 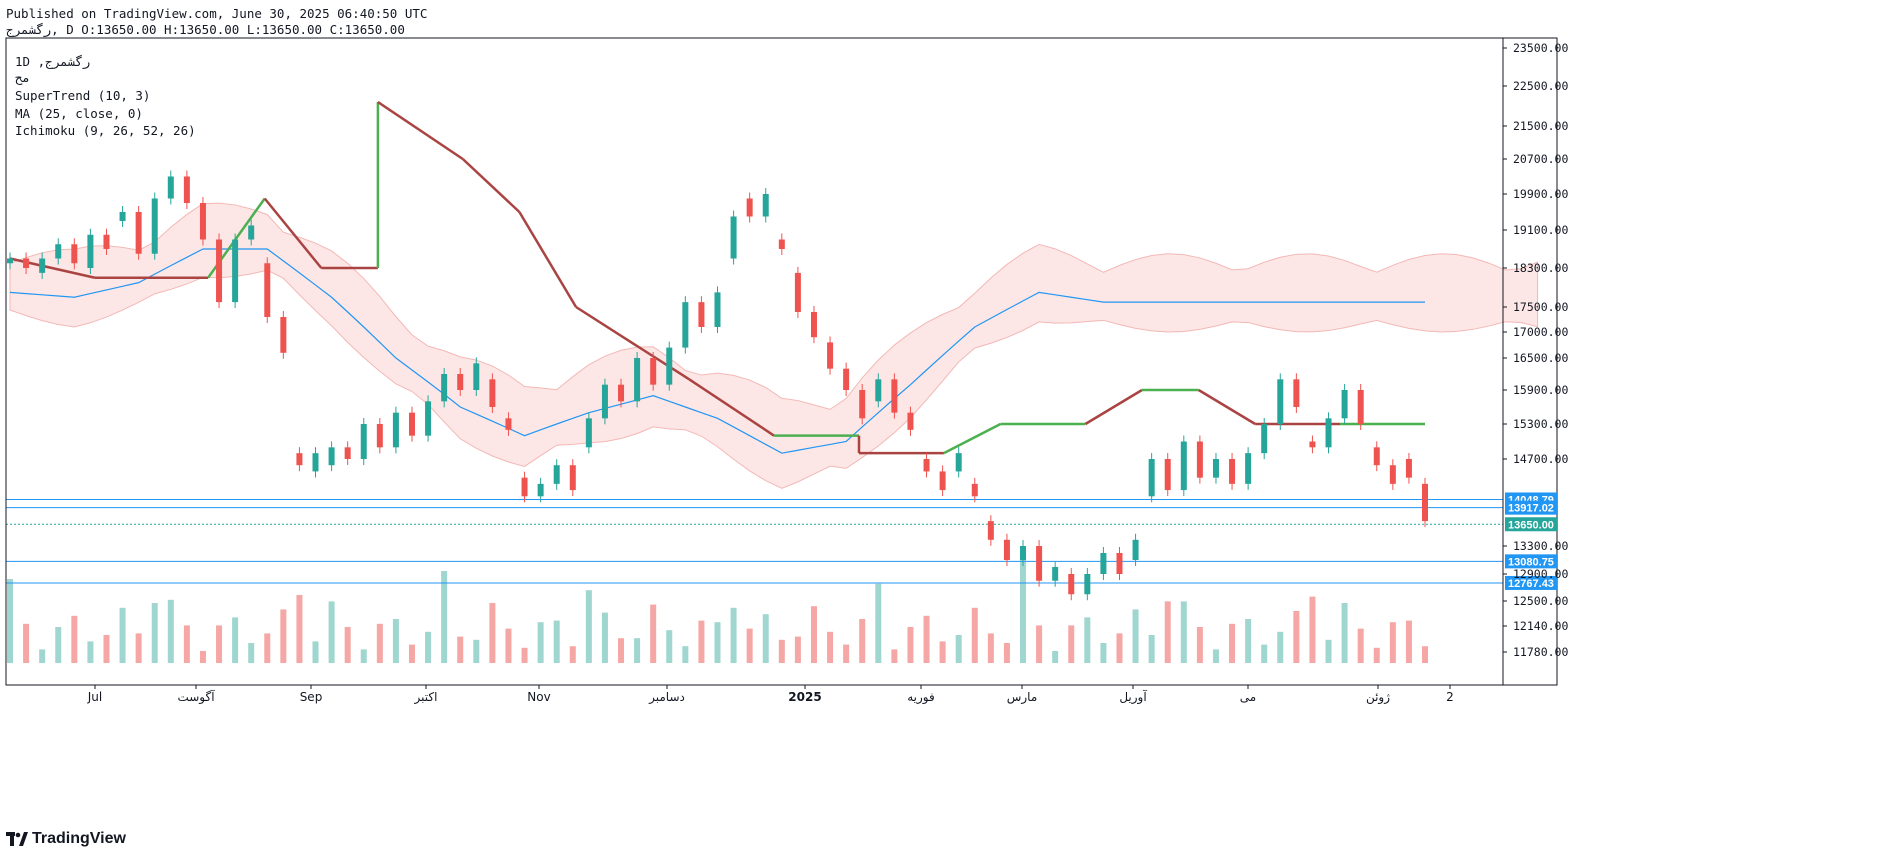 I want to click on time-tick-label: می, so click(x=1248, y=697).